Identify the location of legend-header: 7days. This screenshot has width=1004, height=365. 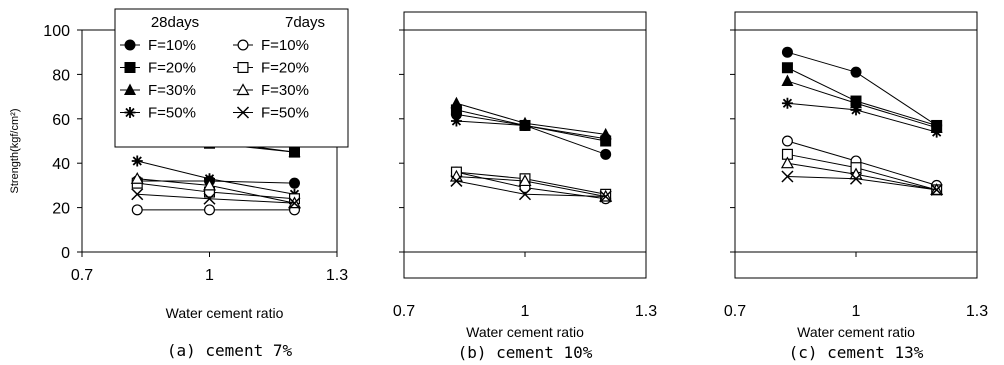
(305, 22).